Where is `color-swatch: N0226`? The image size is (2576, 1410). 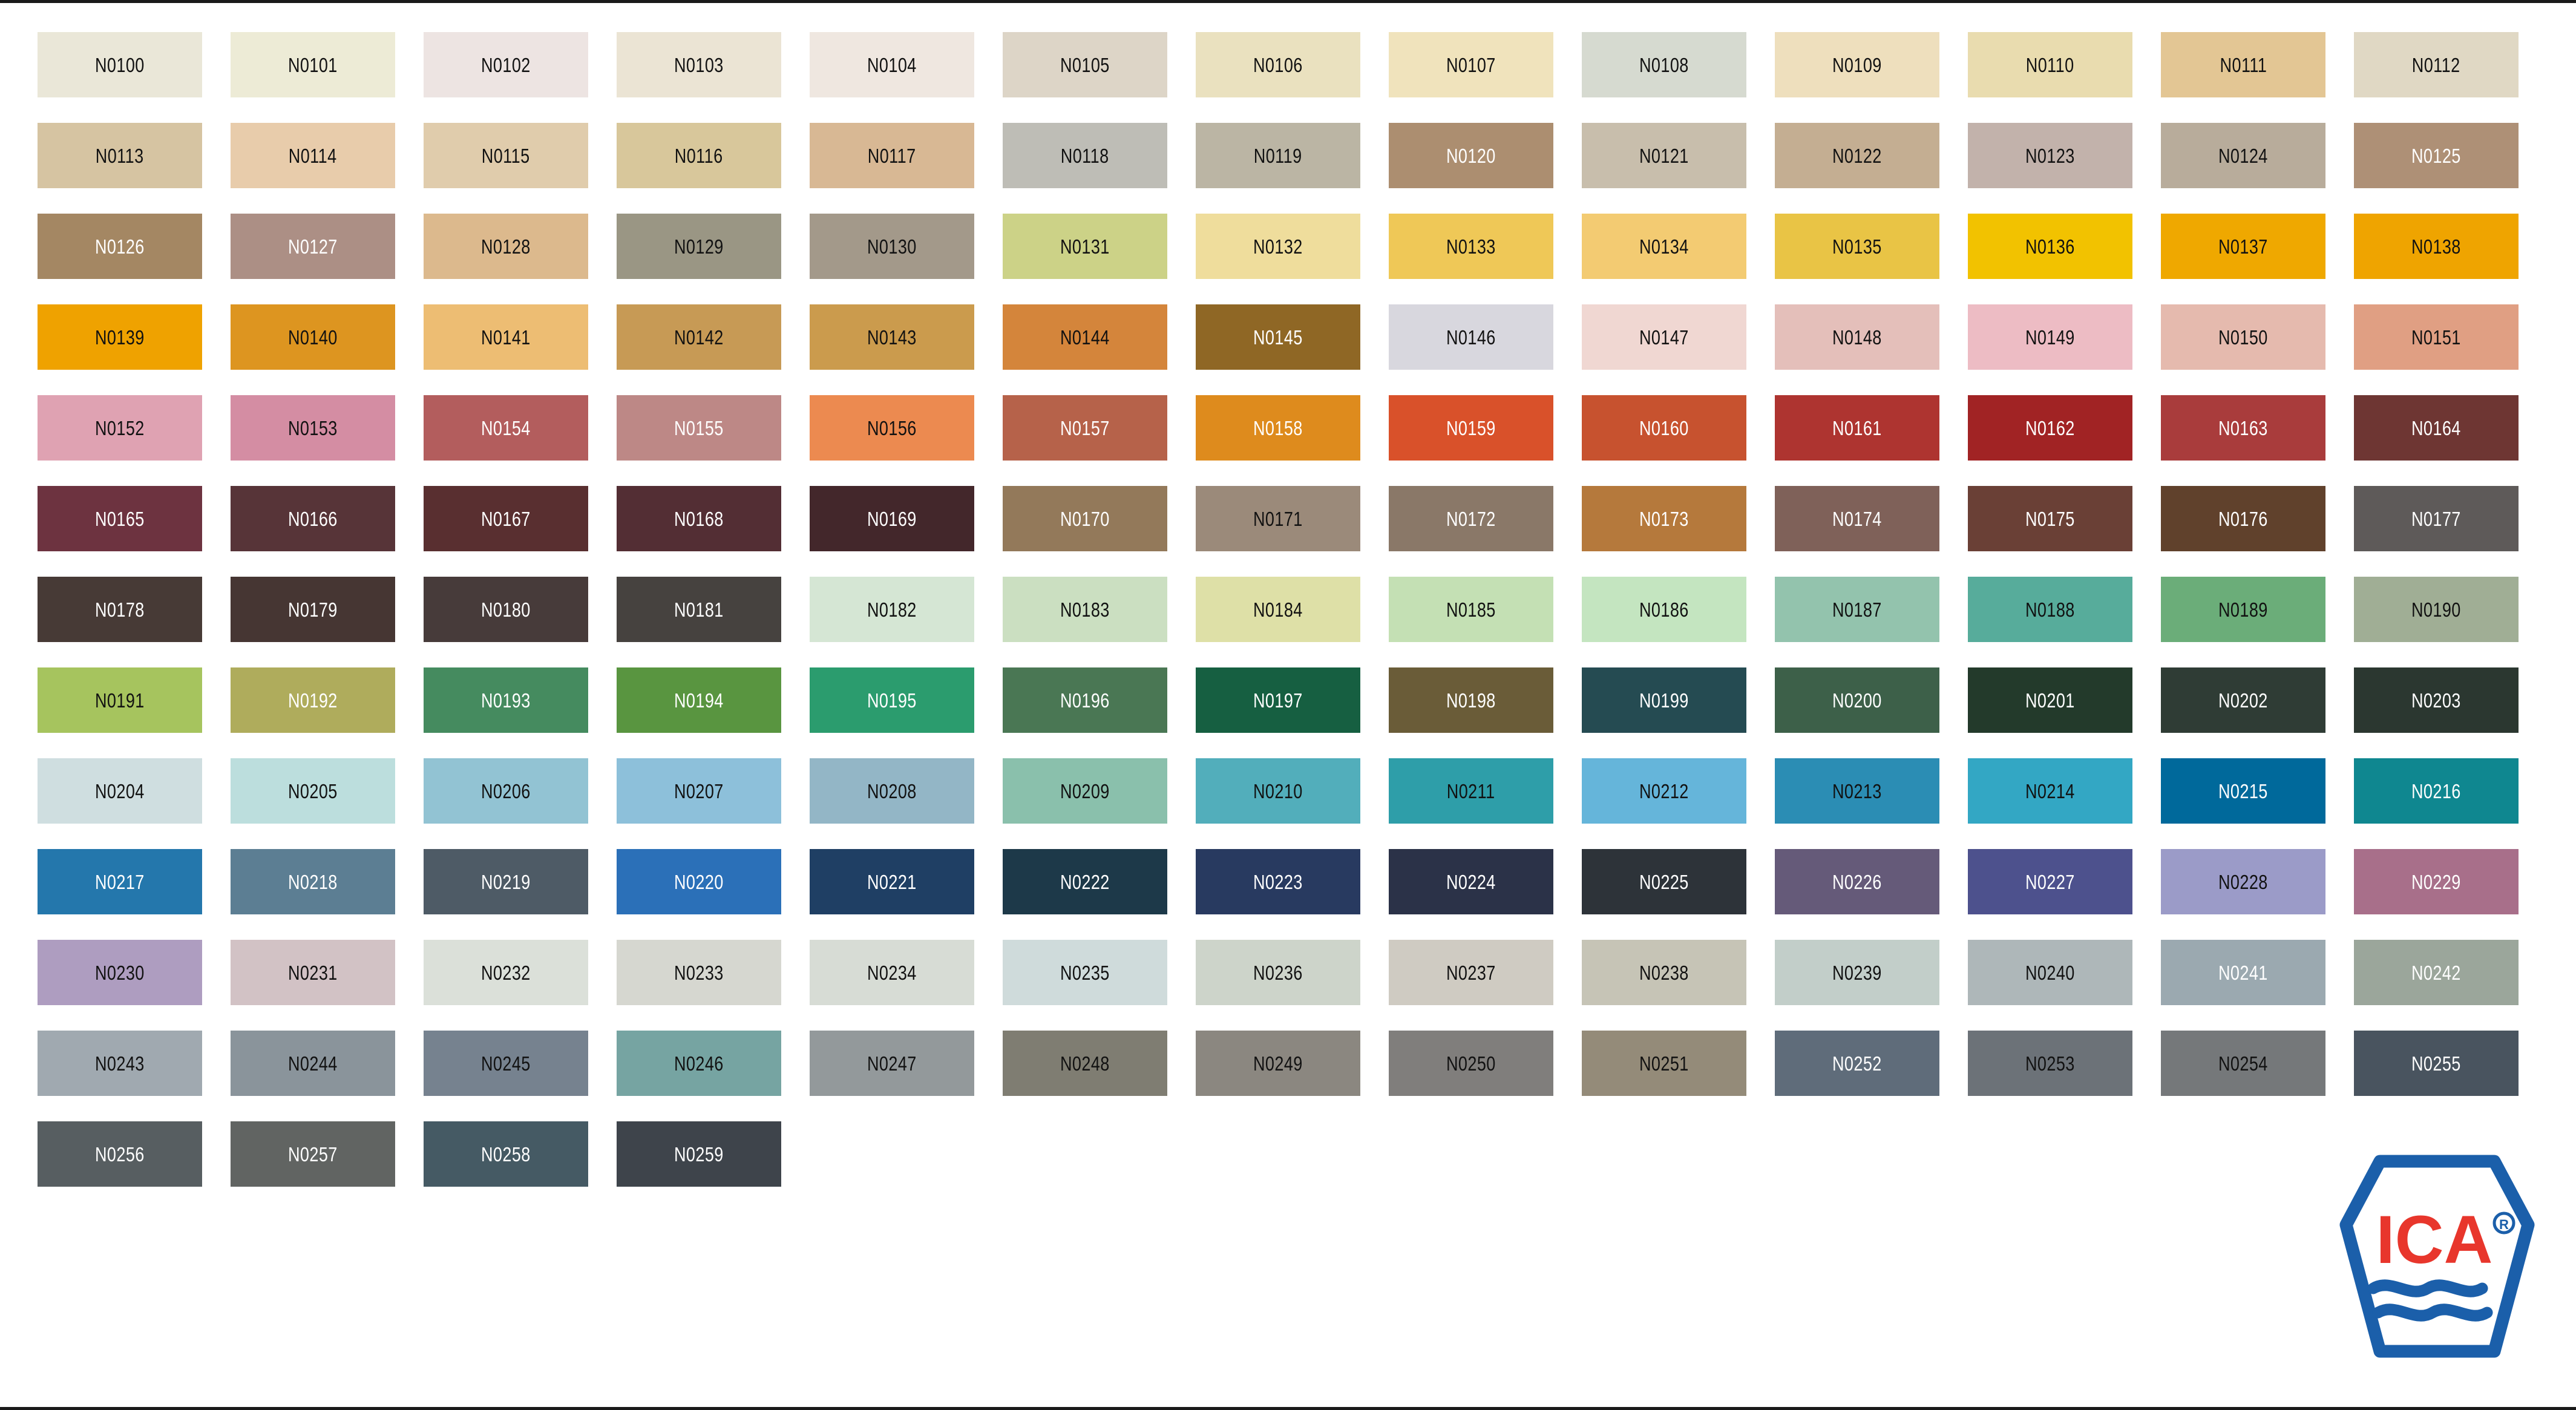 color-swatch: N0226 is located at coordinates (1857, 881).